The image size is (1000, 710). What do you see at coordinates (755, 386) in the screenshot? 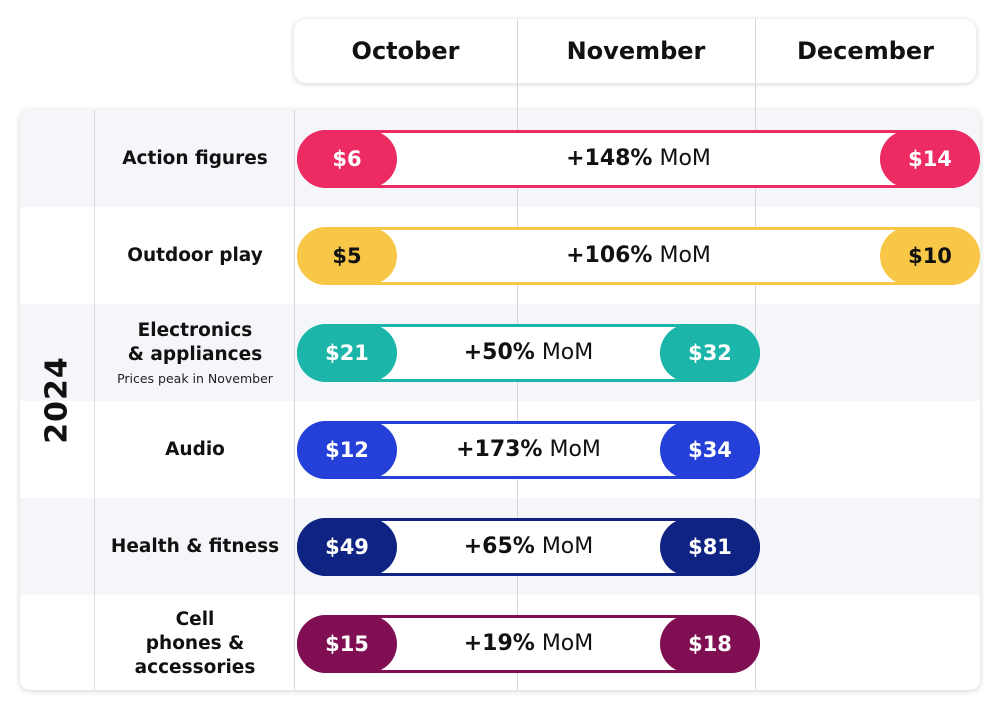
I see `grid-line-december` at bounding box center [755, 386].